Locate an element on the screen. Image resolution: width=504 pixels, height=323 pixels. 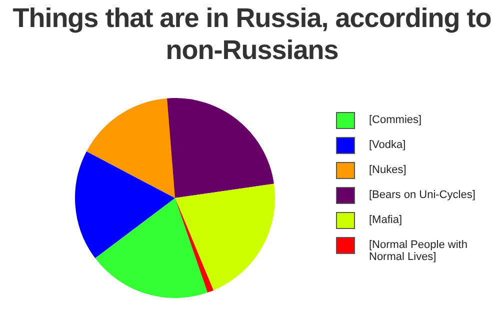
legend-label: [Bears on Uni-Cycles] is located at coordinates (422, 194).